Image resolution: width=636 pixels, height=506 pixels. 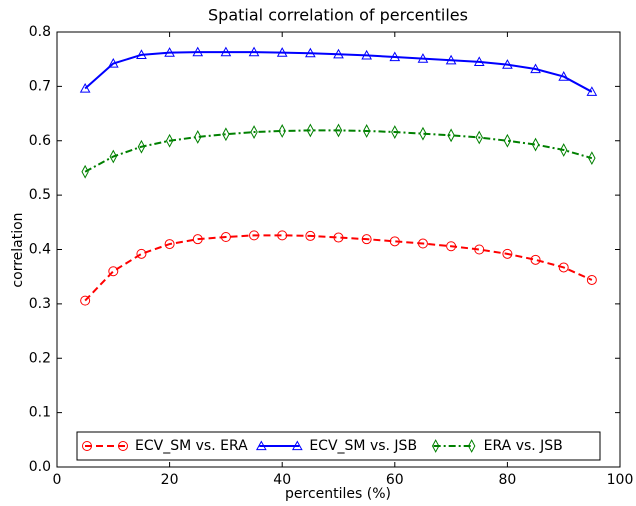 What do you see at coordinates (191, 446) in the screenshot?
I see `legend-label: ECV_SM vs. ERA` at bounding box center [191, 446].